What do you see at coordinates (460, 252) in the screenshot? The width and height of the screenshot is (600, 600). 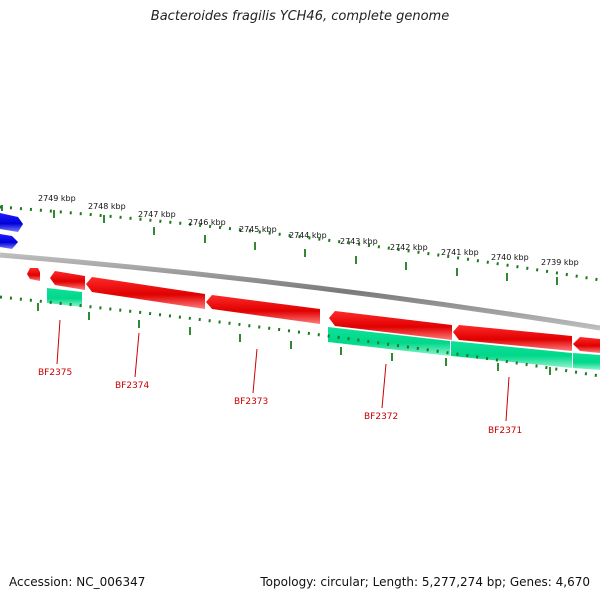 I see `tick-label-2741: 2741 kbp` at bounding box center [460, 252].